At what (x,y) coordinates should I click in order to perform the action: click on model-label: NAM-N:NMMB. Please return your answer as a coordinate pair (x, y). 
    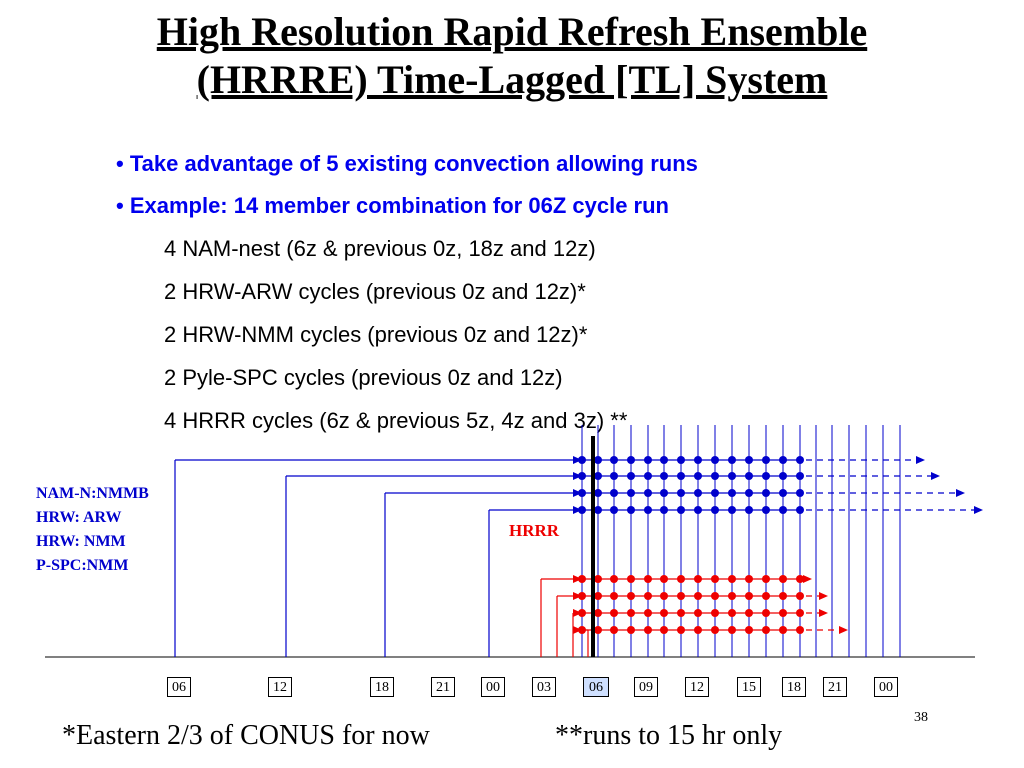
    Looking at the image, I should click on (92, 493).